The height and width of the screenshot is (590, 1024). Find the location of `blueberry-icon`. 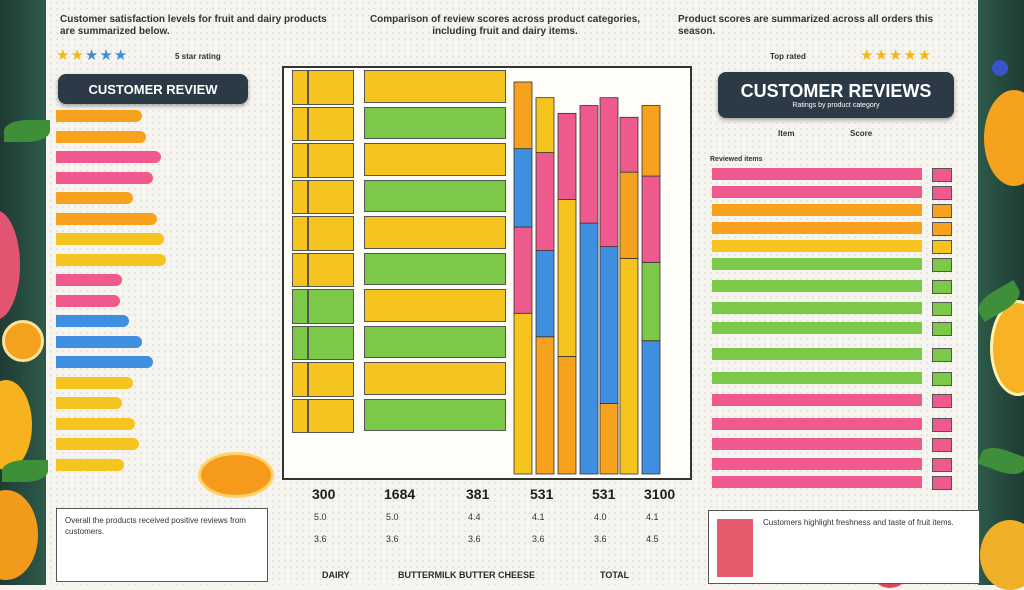

blueberry-icon is located at coordinates (1000, 68).